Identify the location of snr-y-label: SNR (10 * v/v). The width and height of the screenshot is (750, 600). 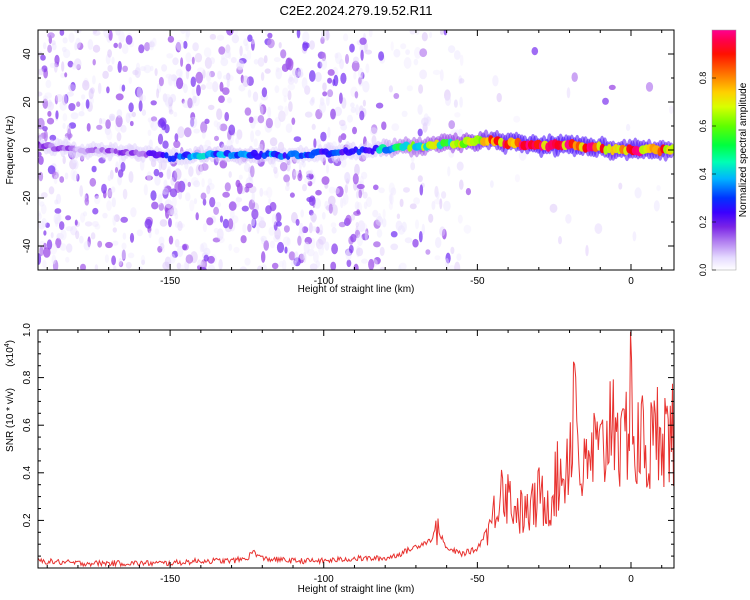
(10, 420).